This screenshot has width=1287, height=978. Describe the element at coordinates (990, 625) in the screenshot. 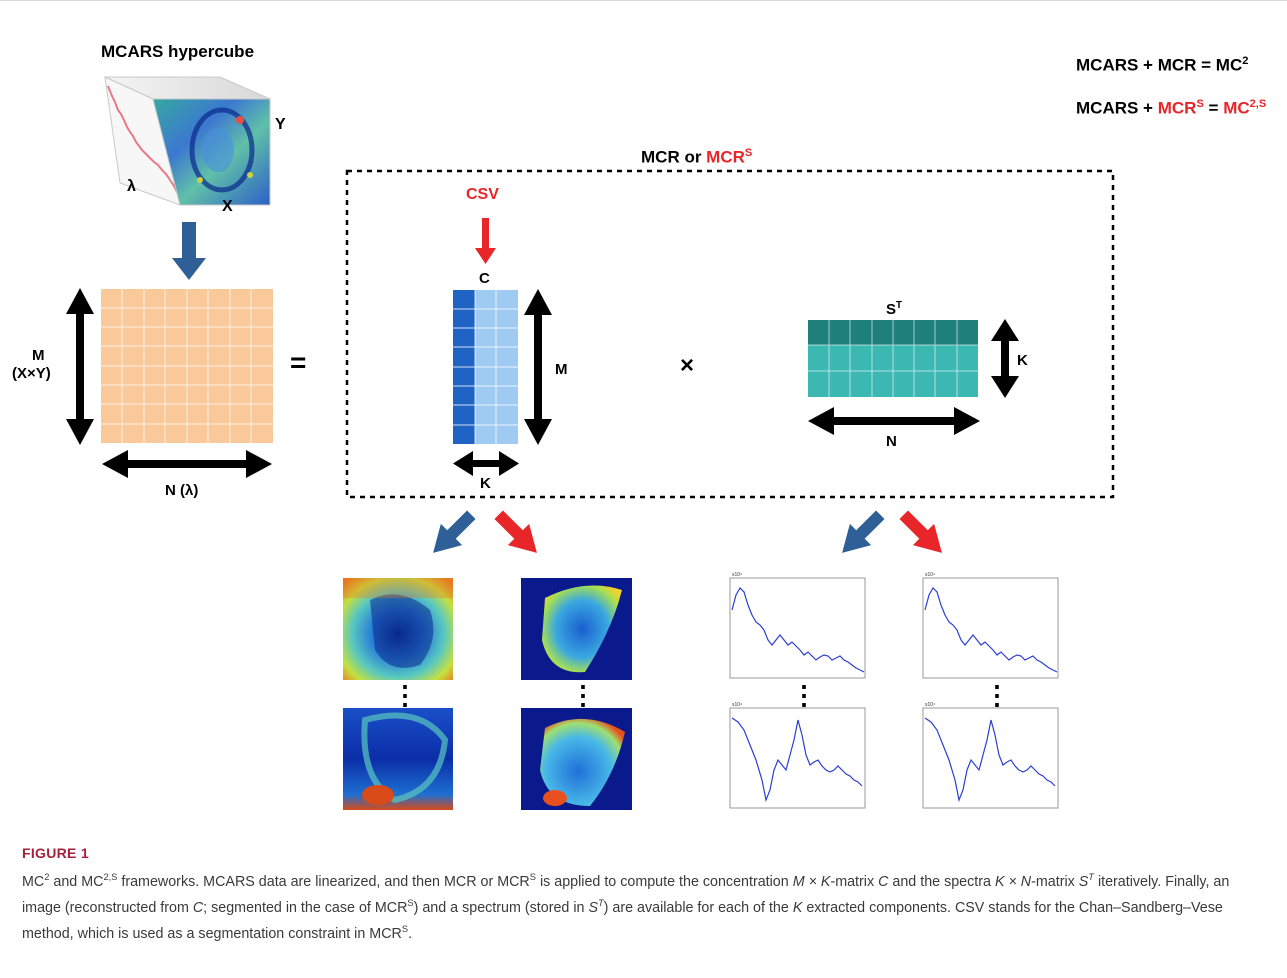

I see `spectrum-mcrs-component-1: x10⁴` at that location.